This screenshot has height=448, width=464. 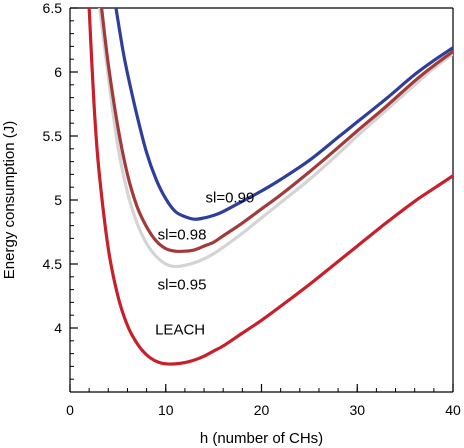 What do you see at coordinates (453, 410) in the screenshot?
I see `x-tick-label: 40` at bounding box center [453, 410].